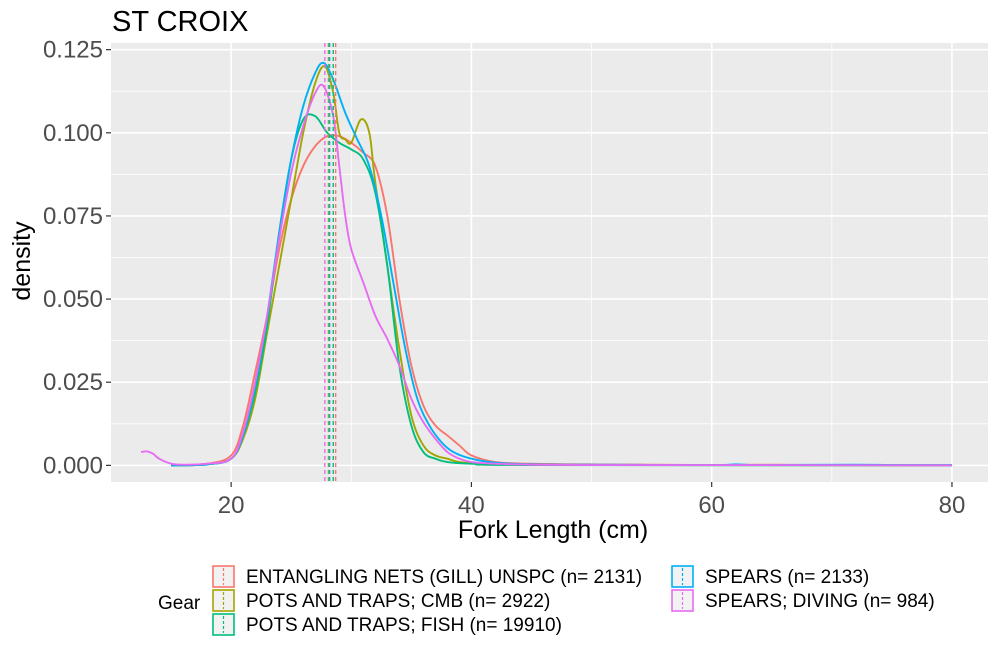  I want to click on y-tick-label: 0.050, so click(73, 299).